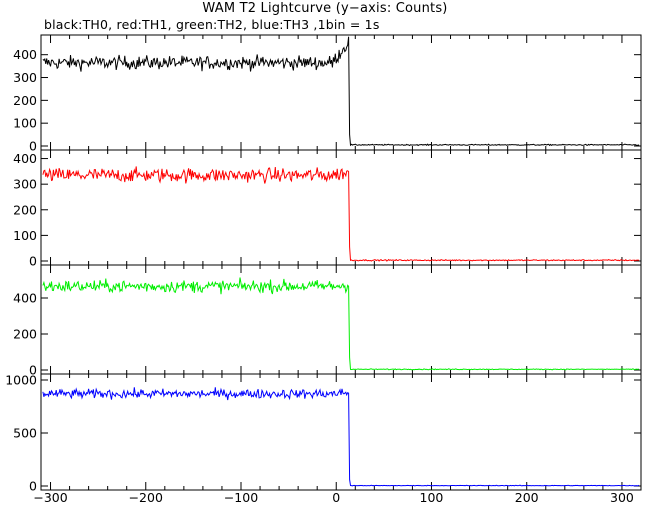 This screenshot has height=505, width=650. Describe the element at coordinates (146, 497) in the screenshot. I see `x-tick-label: −200` at that location.